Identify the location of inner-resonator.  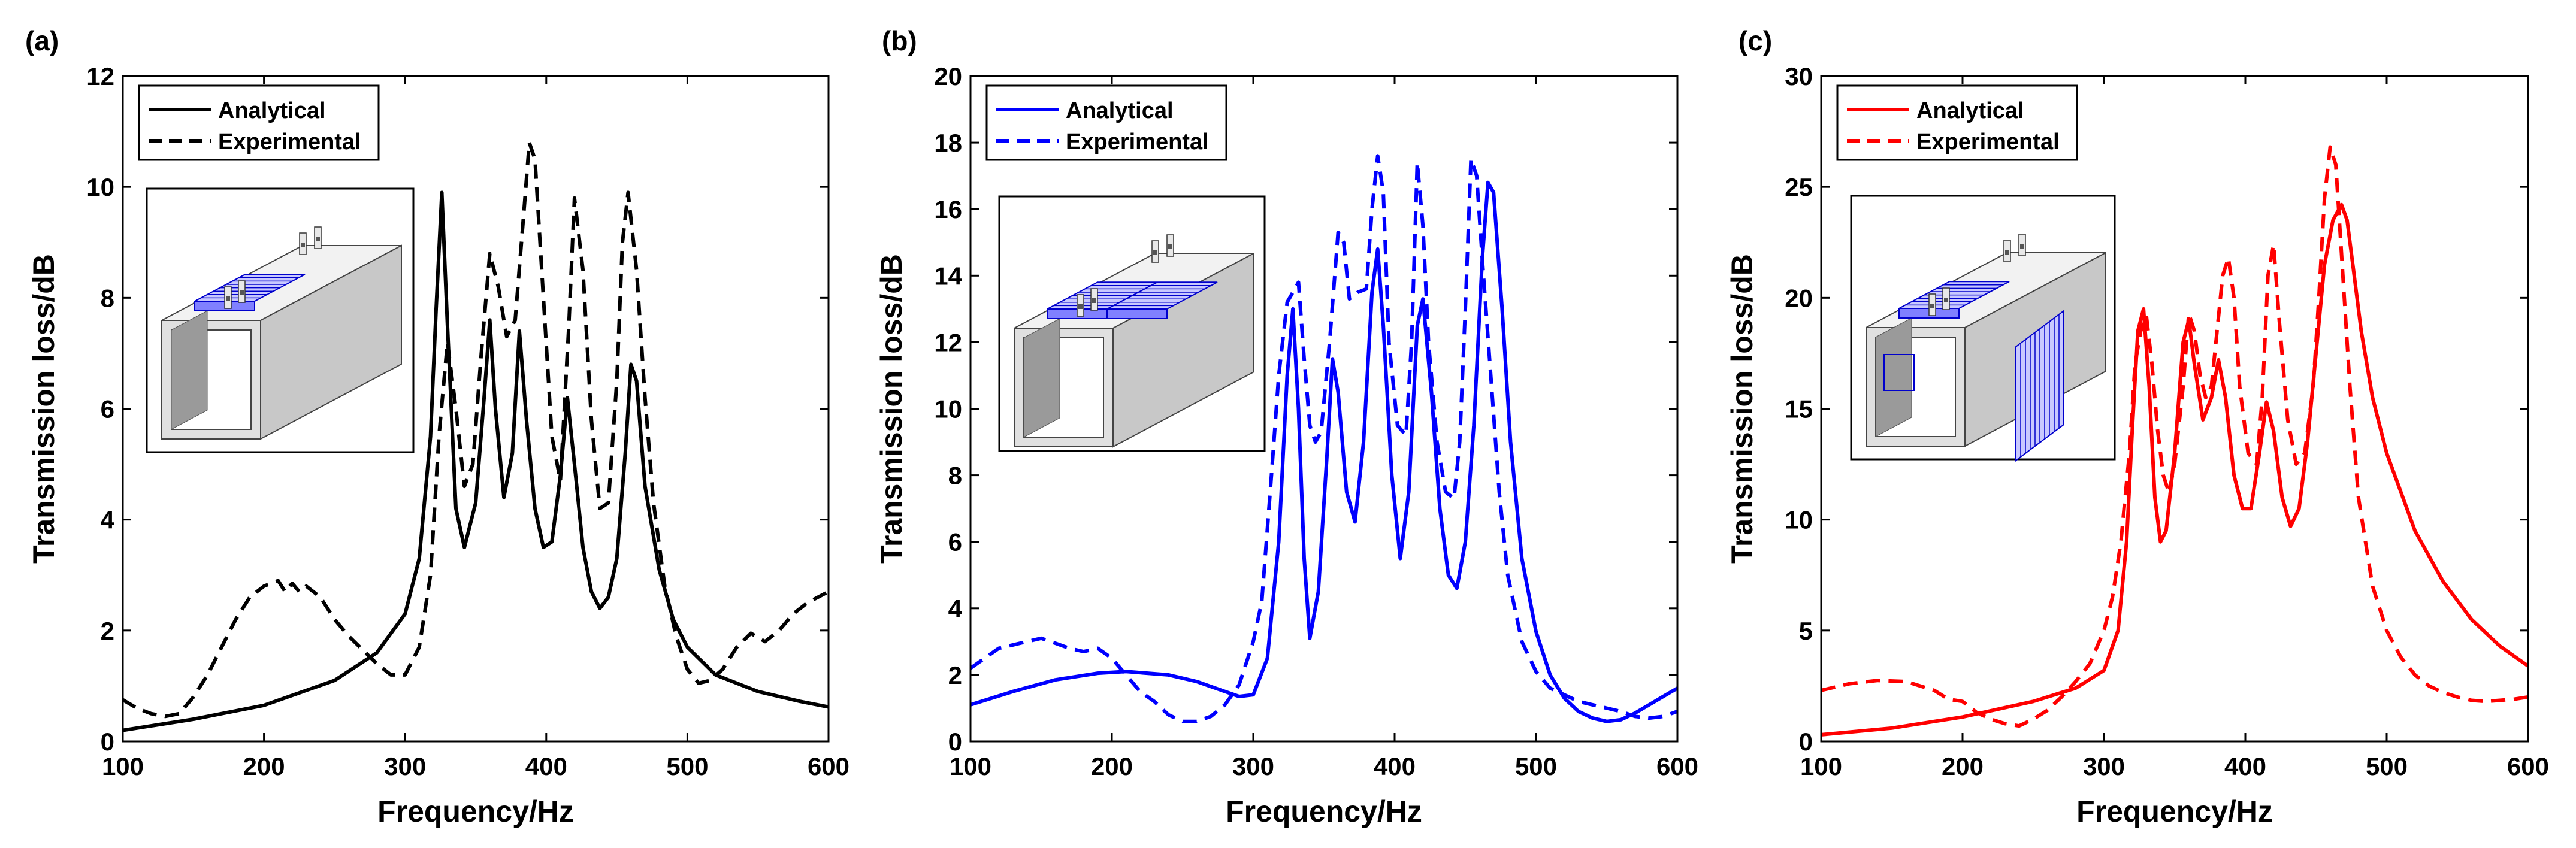
(1899, 373).